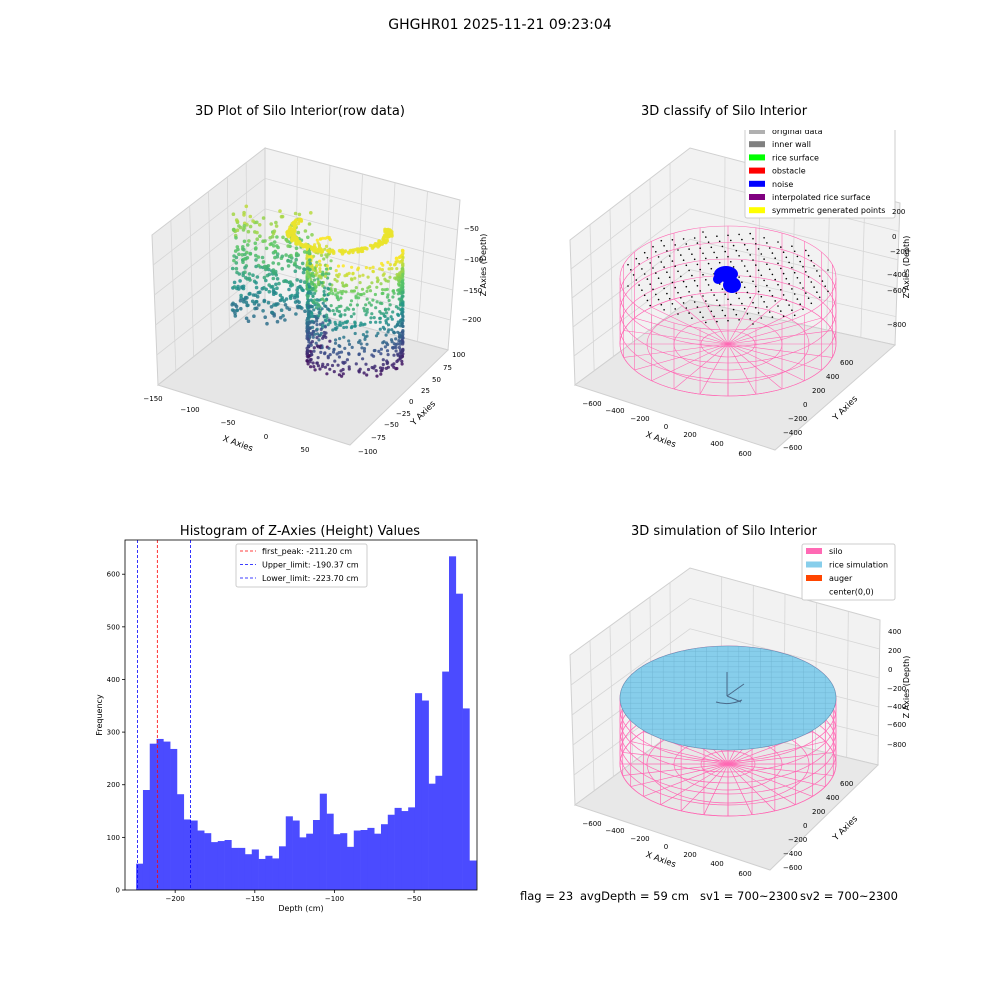 Image resolution: width=1000 pixels, height=1000 pixels. I want to click on simulation-x-tick: 400, so click(716, 864).